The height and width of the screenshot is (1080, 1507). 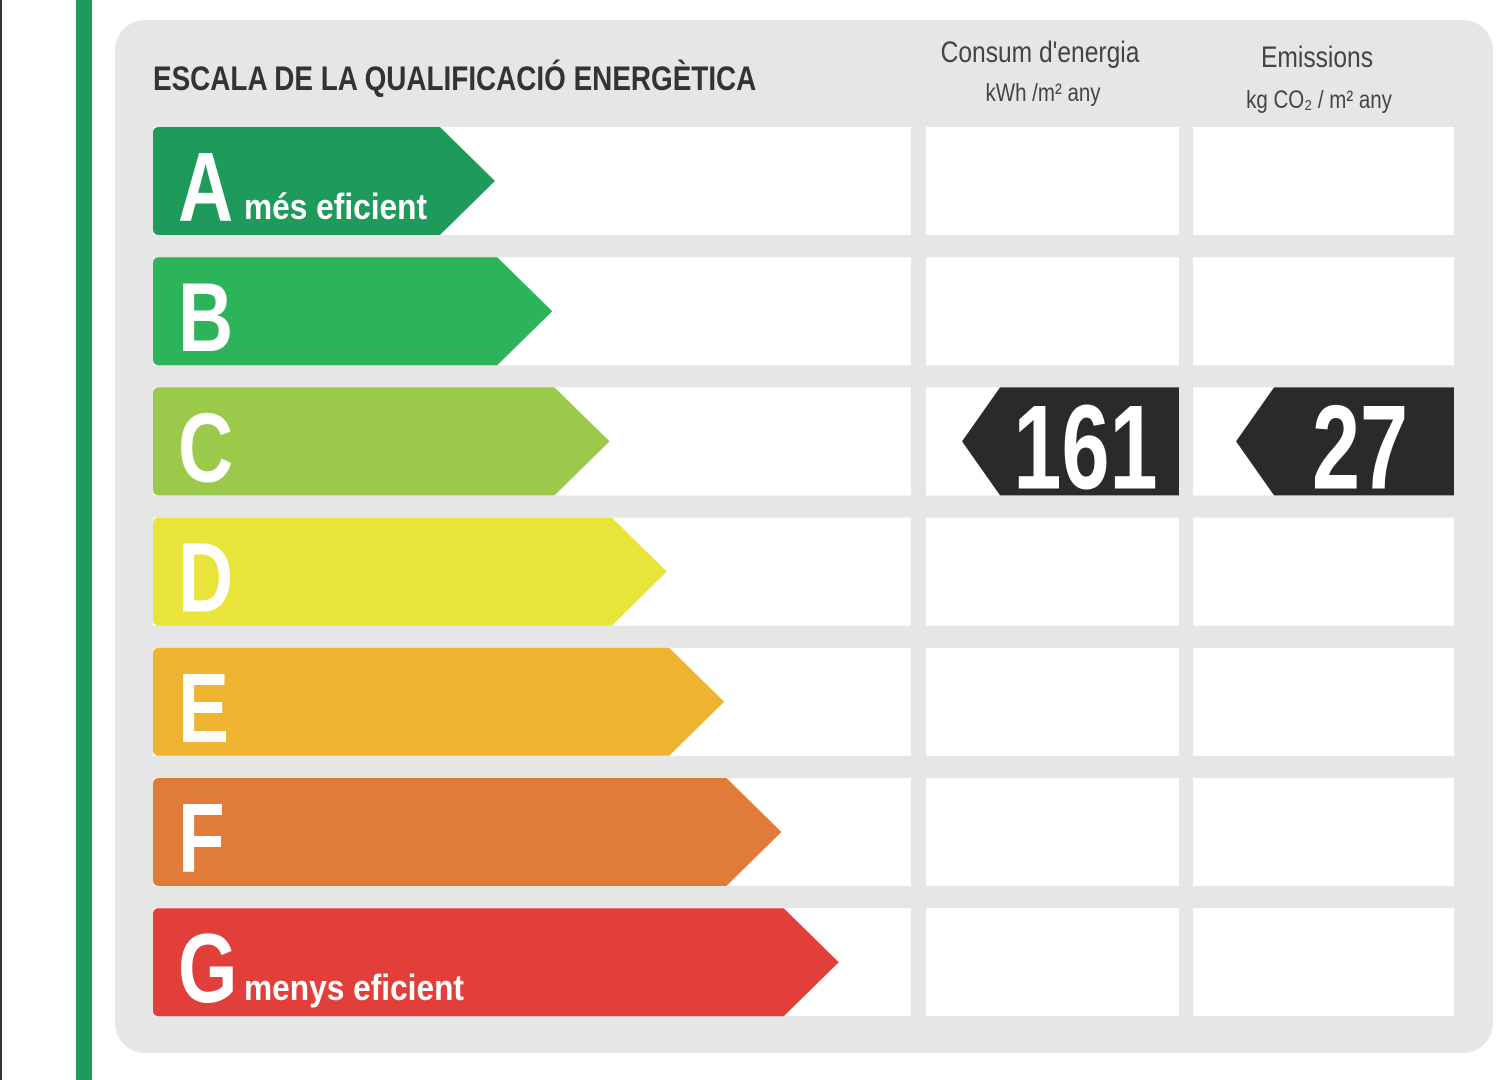 What do you see at coordinates (454, 77) in the screenshot?
I see `title: ESCALA DE LA QUALIFICACIÓ ENERGÈTICA` at bounding box center [454, 77].